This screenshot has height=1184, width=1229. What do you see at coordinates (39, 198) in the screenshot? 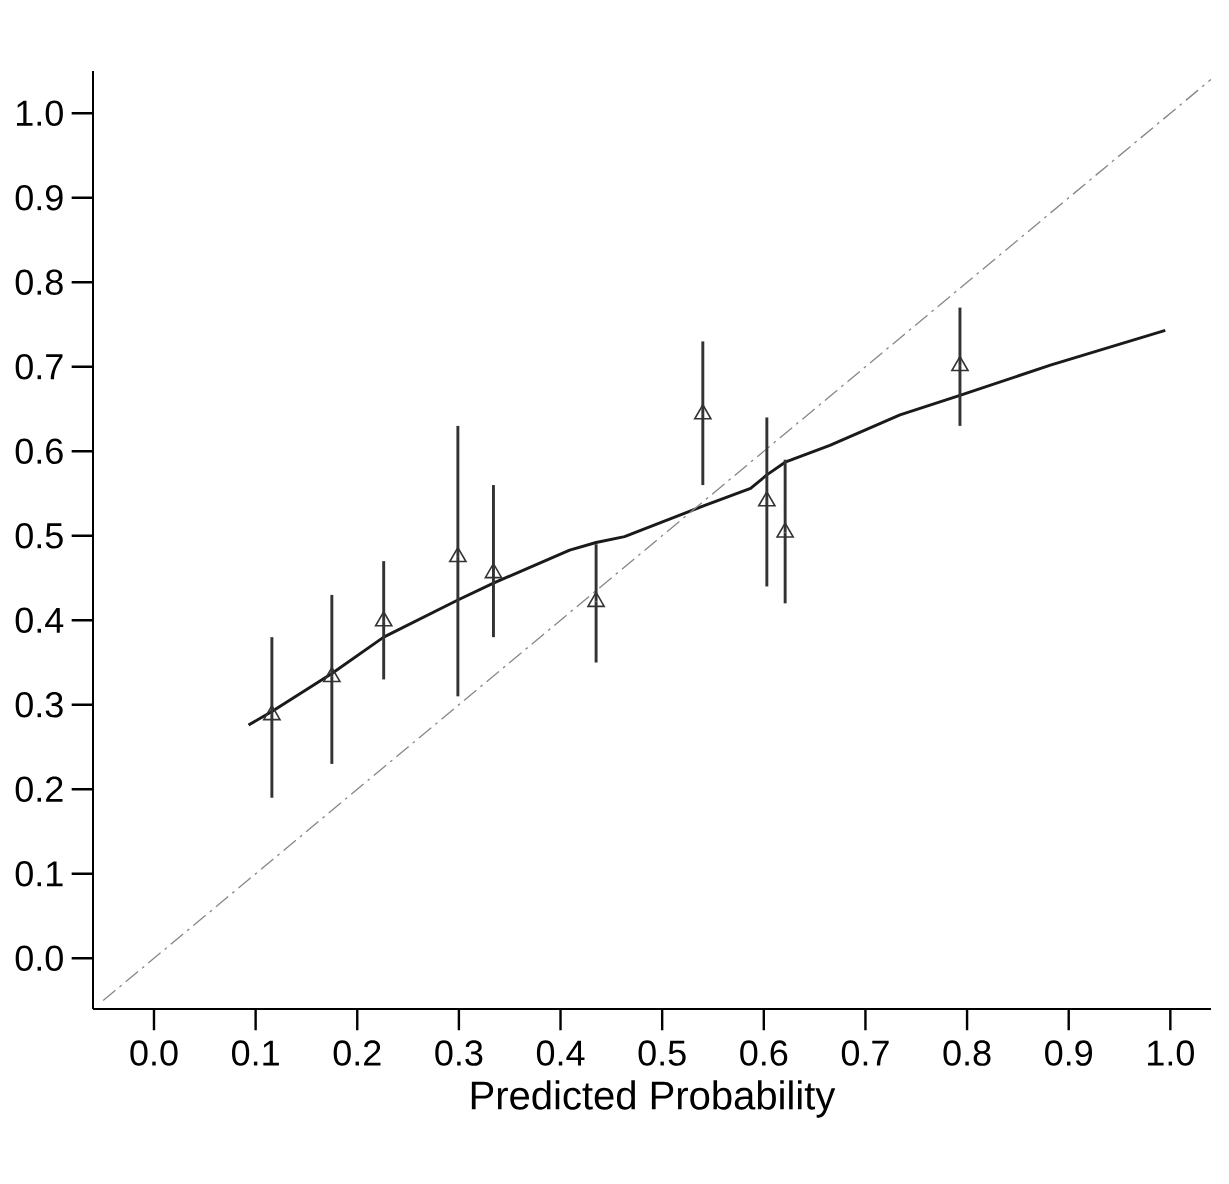
I see `y-tick-label: 0.9` at bounding box center [39, 198].